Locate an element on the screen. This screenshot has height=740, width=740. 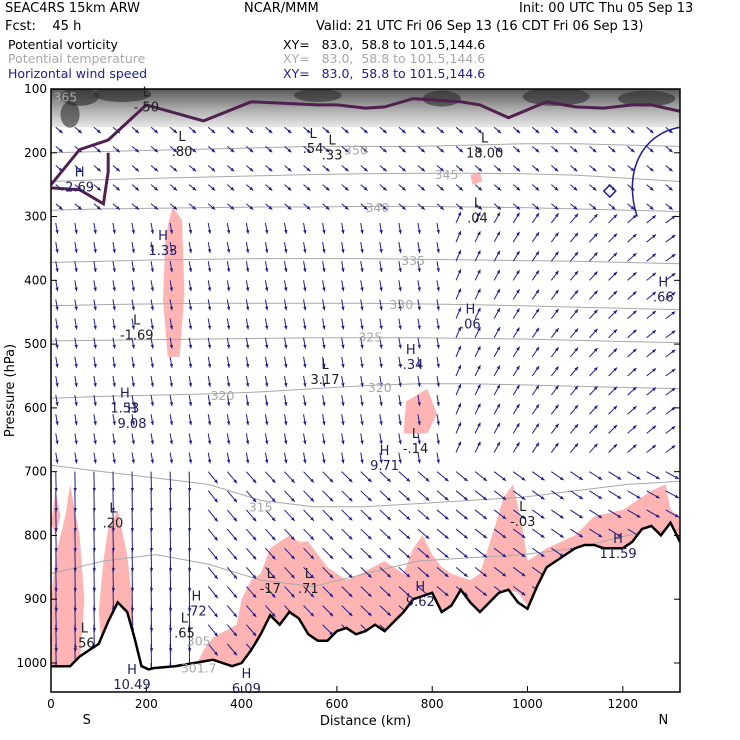
theta-line is located at coordinates (365, 486).